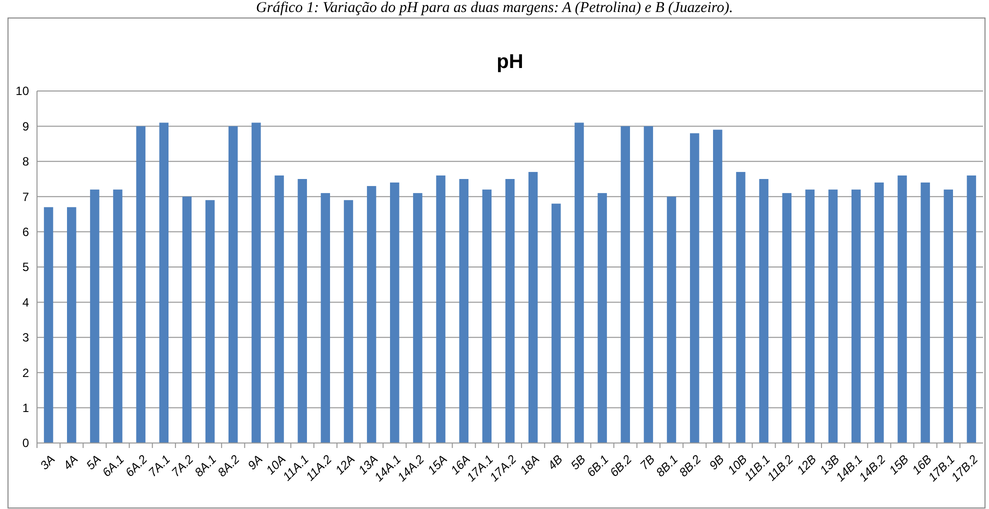  What do you see at coordinates (26, 161) in the screenshot?
I see `y-tick-label: 8` at bounding box center [26, 161].